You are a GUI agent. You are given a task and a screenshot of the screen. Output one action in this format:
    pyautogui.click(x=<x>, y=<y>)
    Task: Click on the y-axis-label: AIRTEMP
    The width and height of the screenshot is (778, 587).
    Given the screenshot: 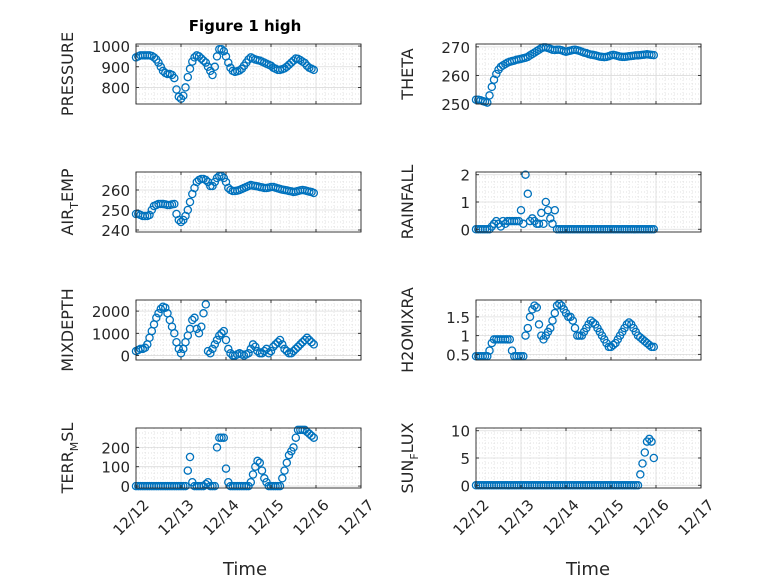 What is the action you would take?
    pyautogui.click(x=69, y=201)
    